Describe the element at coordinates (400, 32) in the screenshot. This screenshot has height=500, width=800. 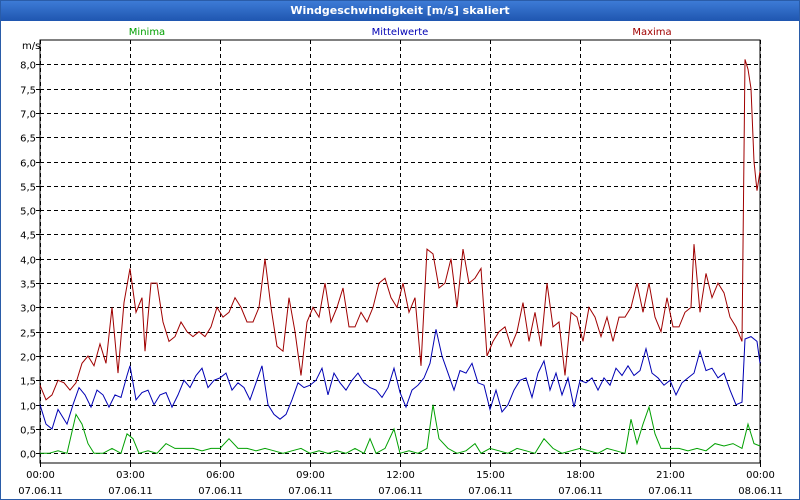
I see `legend-mittelwerte: Mittelwerte` at that location.